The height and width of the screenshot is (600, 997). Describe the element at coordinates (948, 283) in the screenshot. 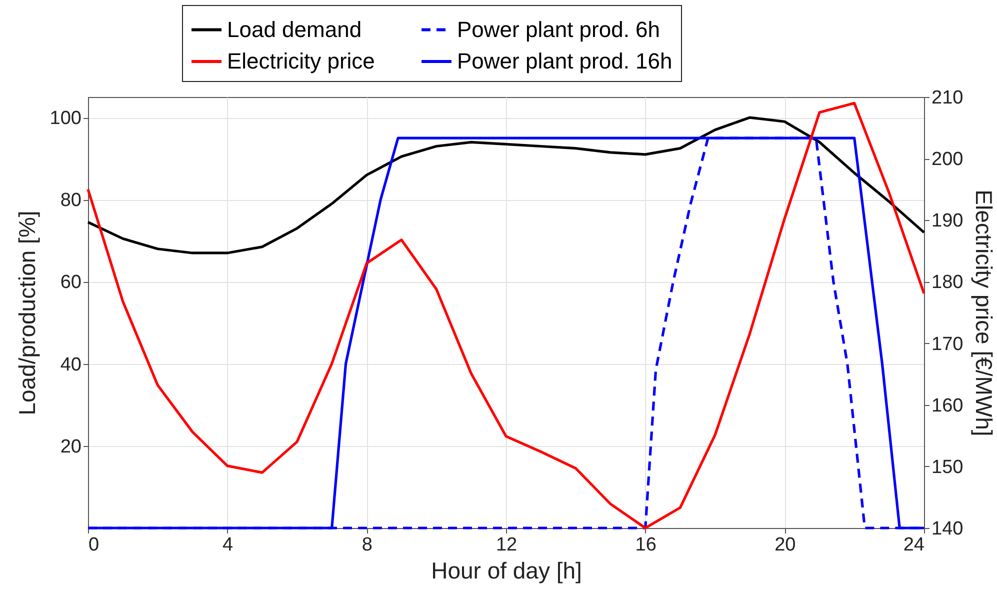

I see `y2-tick-label: 180` at that location.